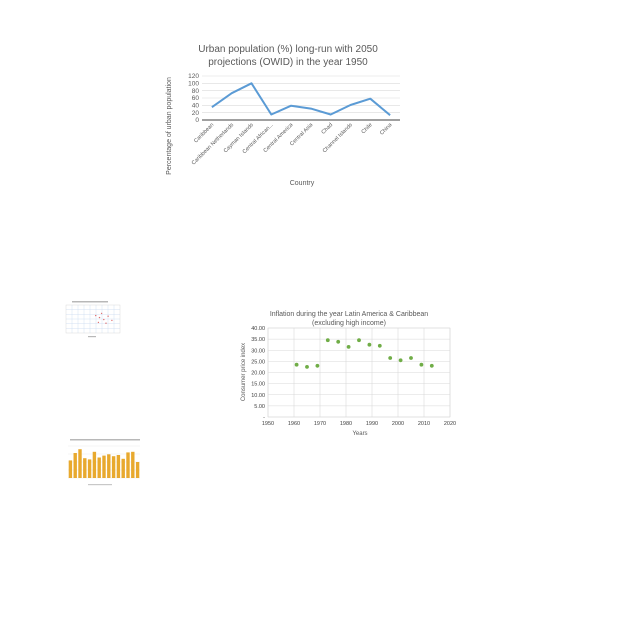  What do you see at coordinates (450, 424) in the screenshot?
I see `chart2-x-tick-label: 2020` at bounding box center [450, 424].